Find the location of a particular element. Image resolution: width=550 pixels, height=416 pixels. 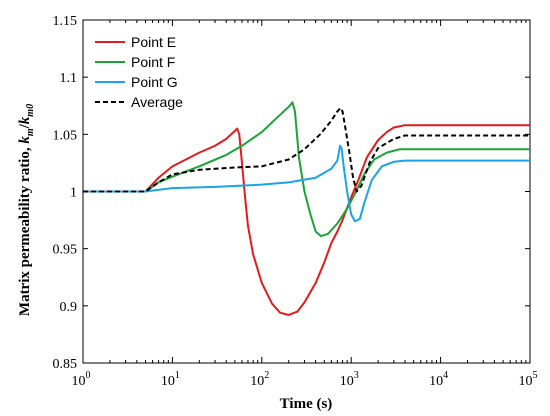

x-tick-label-exp: 1 is located at coordinates (177, 375).